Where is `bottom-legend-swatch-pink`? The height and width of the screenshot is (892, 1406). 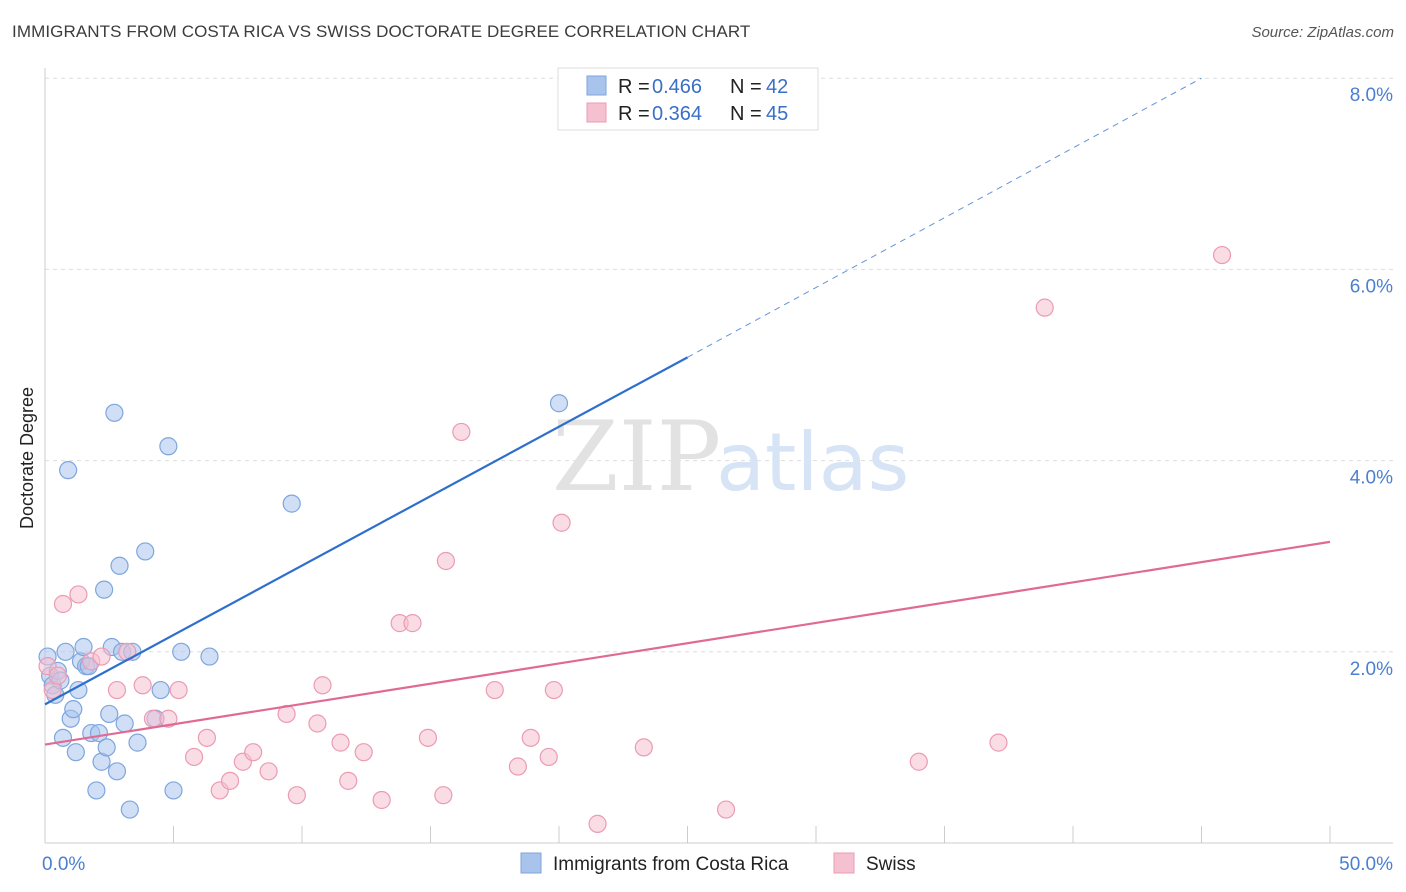
bottom-legend-swatch-pink is located at coordinates (844, 863).